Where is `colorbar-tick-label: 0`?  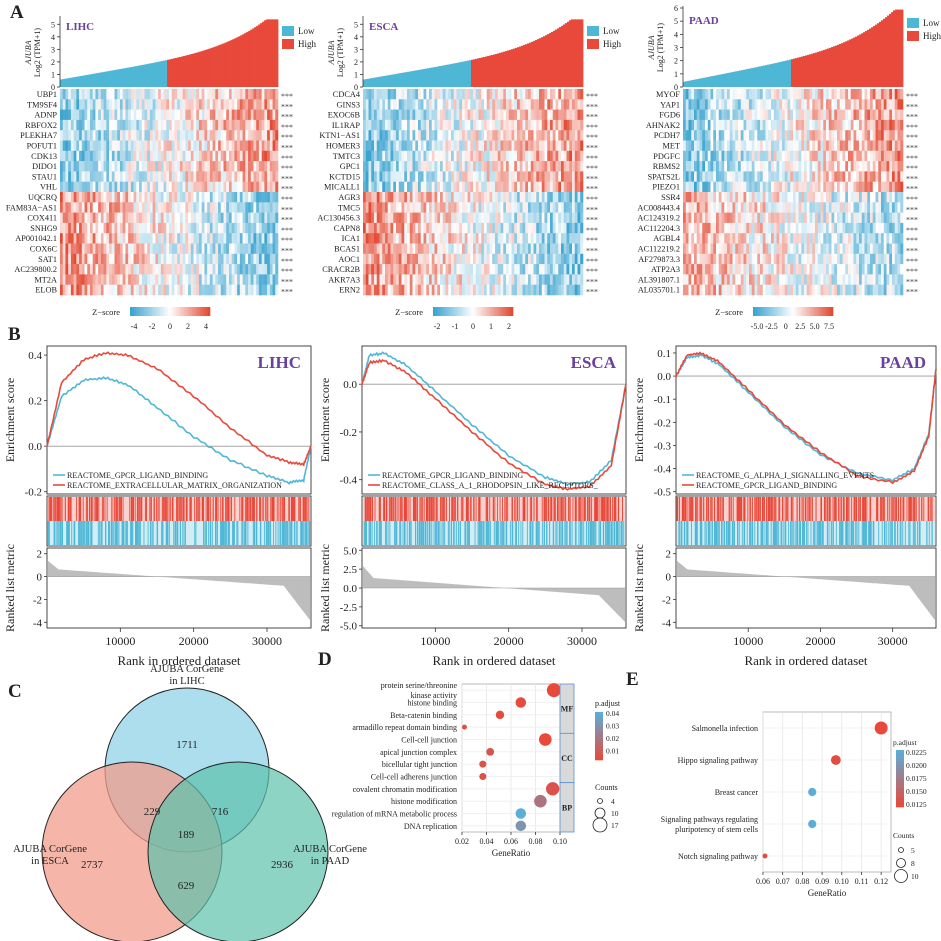 colorbar-tick-label: 0 is located at coordinates (473, 326).